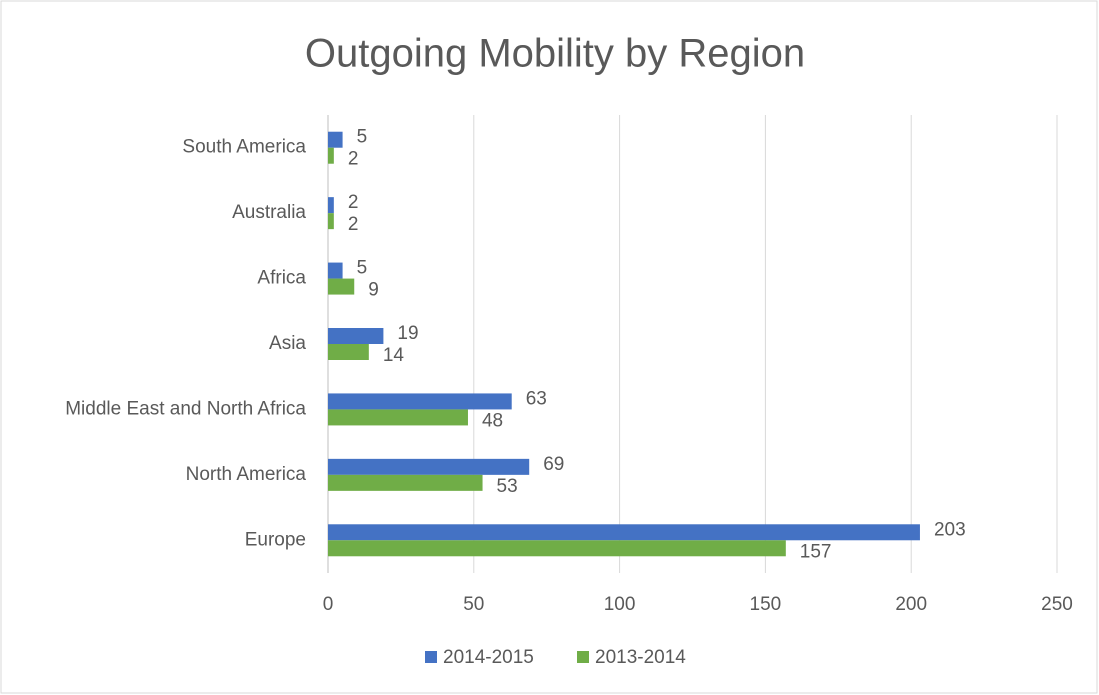 The width and height of the screenshot is (1099, 695). What do you see at coordinates (492, 420) in the screenshot?
I see `data-label: 48` at bounding box center [492, 420].